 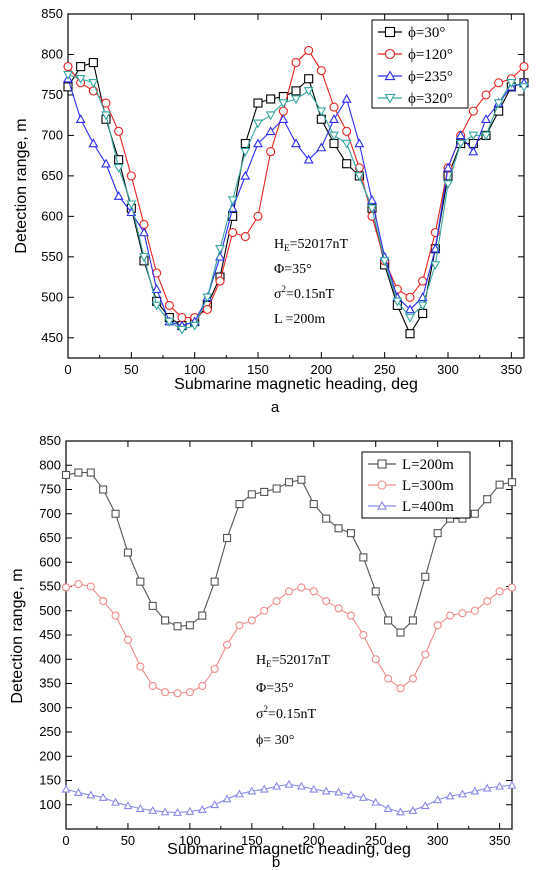 I want to click on legend-a-label-1: ϕ=30°, so click(x=426, y=33).